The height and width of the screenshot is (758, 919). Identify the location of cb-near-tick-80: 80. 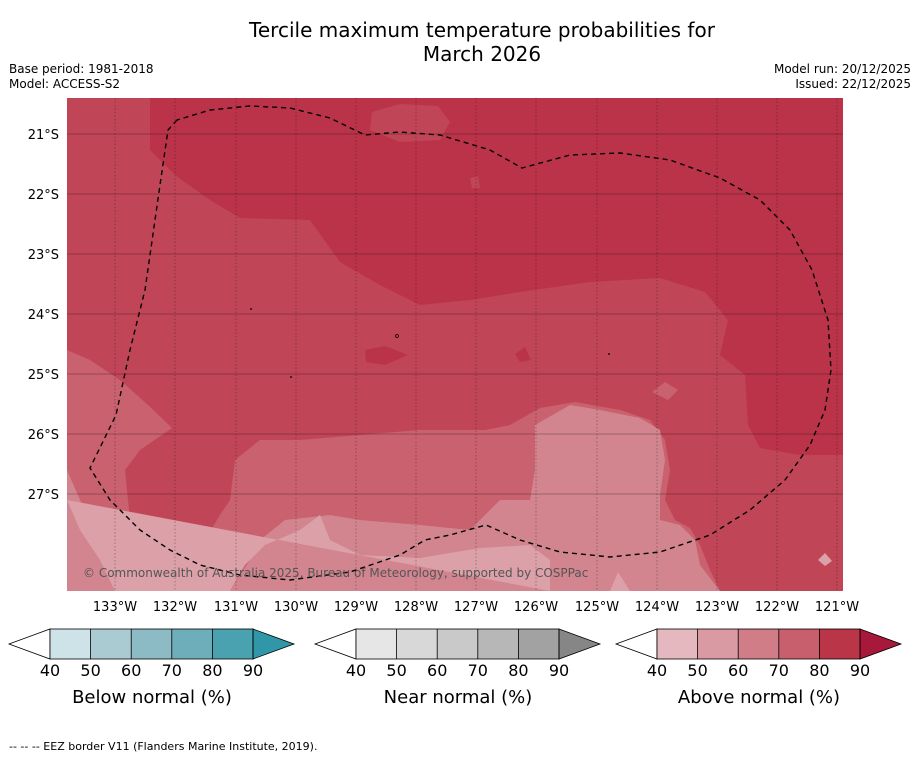
(518, 670).